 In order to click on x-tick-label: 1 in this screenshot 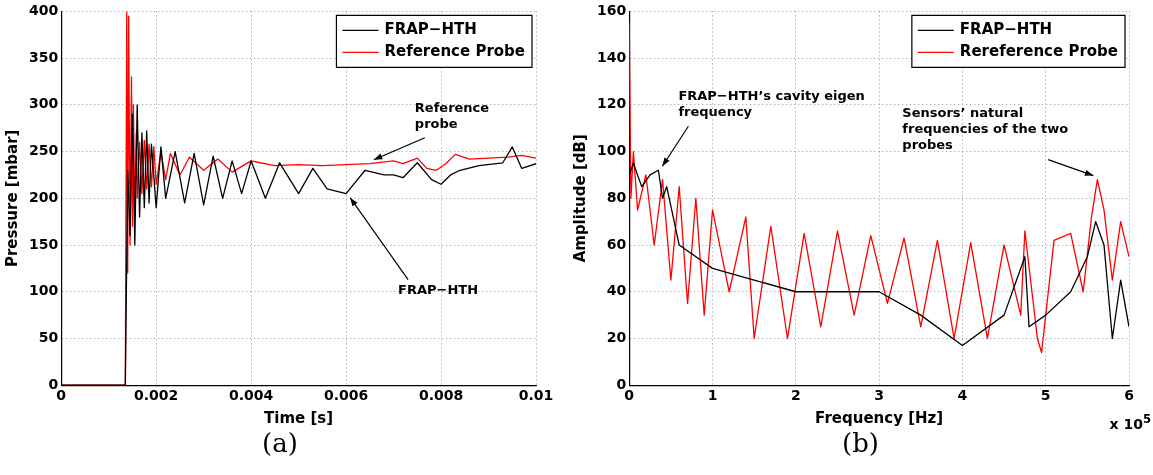, I will do `click(712, 395)`.